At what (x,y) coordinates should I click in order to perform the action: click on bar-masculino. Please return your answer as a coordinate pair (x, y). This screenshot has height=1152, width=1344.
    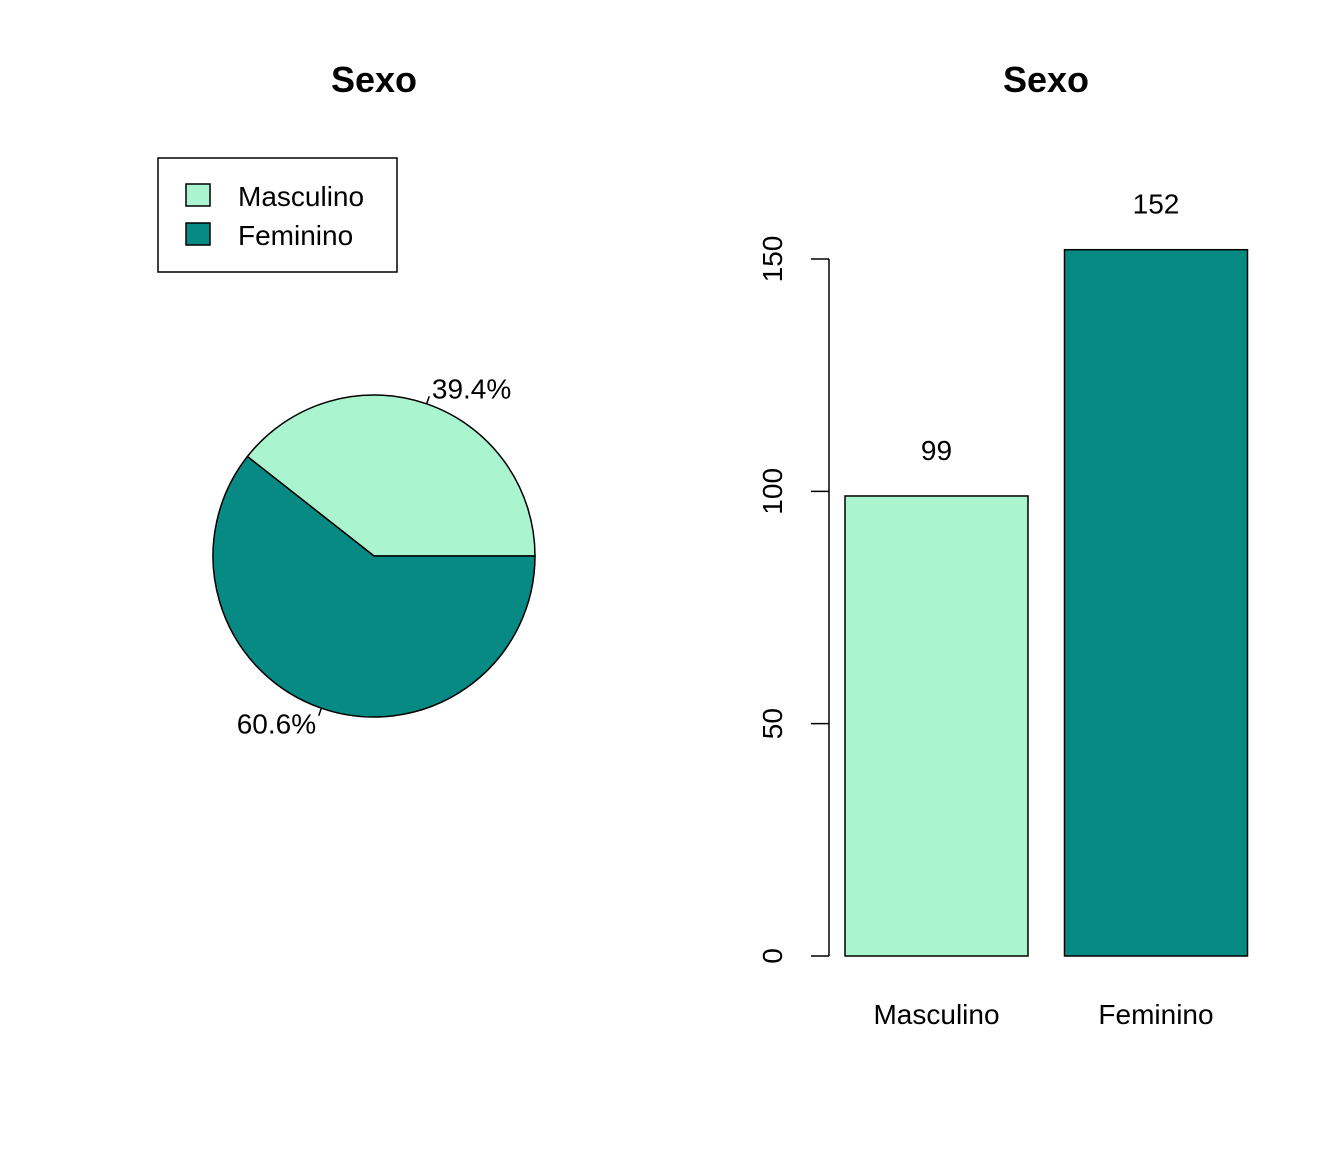
    Looking at the image, I should click on (936, 726).